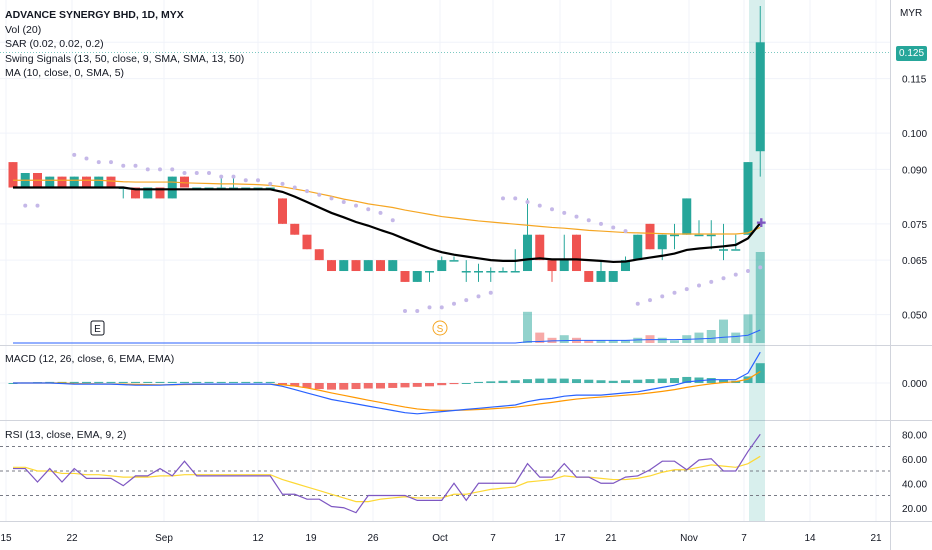 The image size is (932, 550). I want to click on indicator-macd: MACD (12, 26, close, 6, EMA, EMA), so click(90, 359).